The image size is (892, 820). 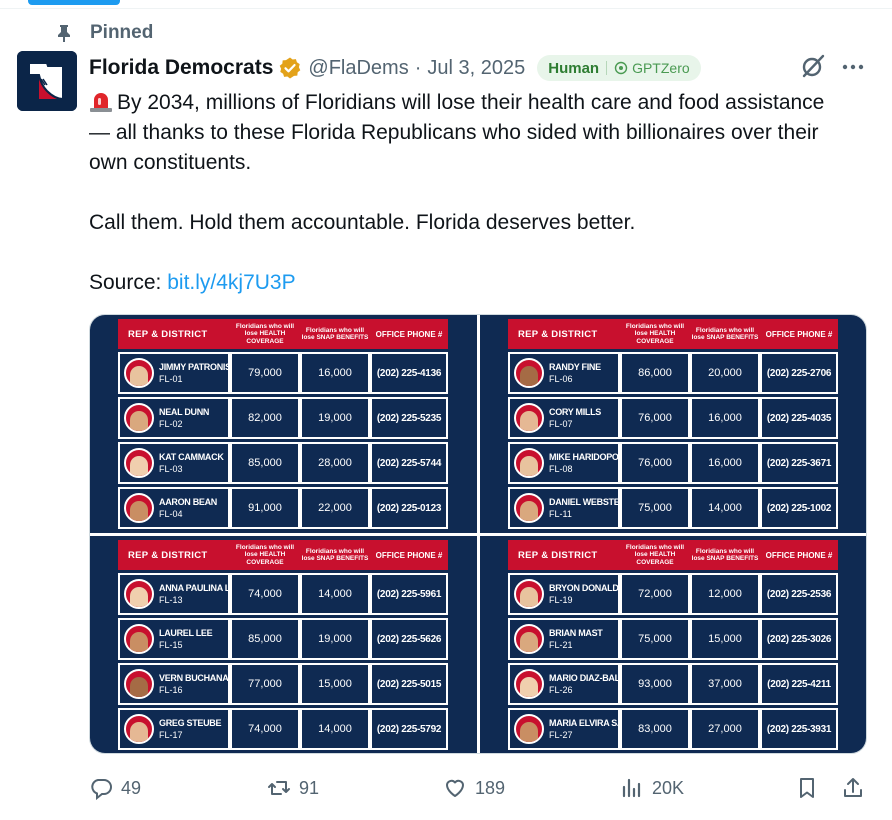 I want to click on rep-cell: ANNA PAULINA LUNA FL-13, so click(x=183, y=594).